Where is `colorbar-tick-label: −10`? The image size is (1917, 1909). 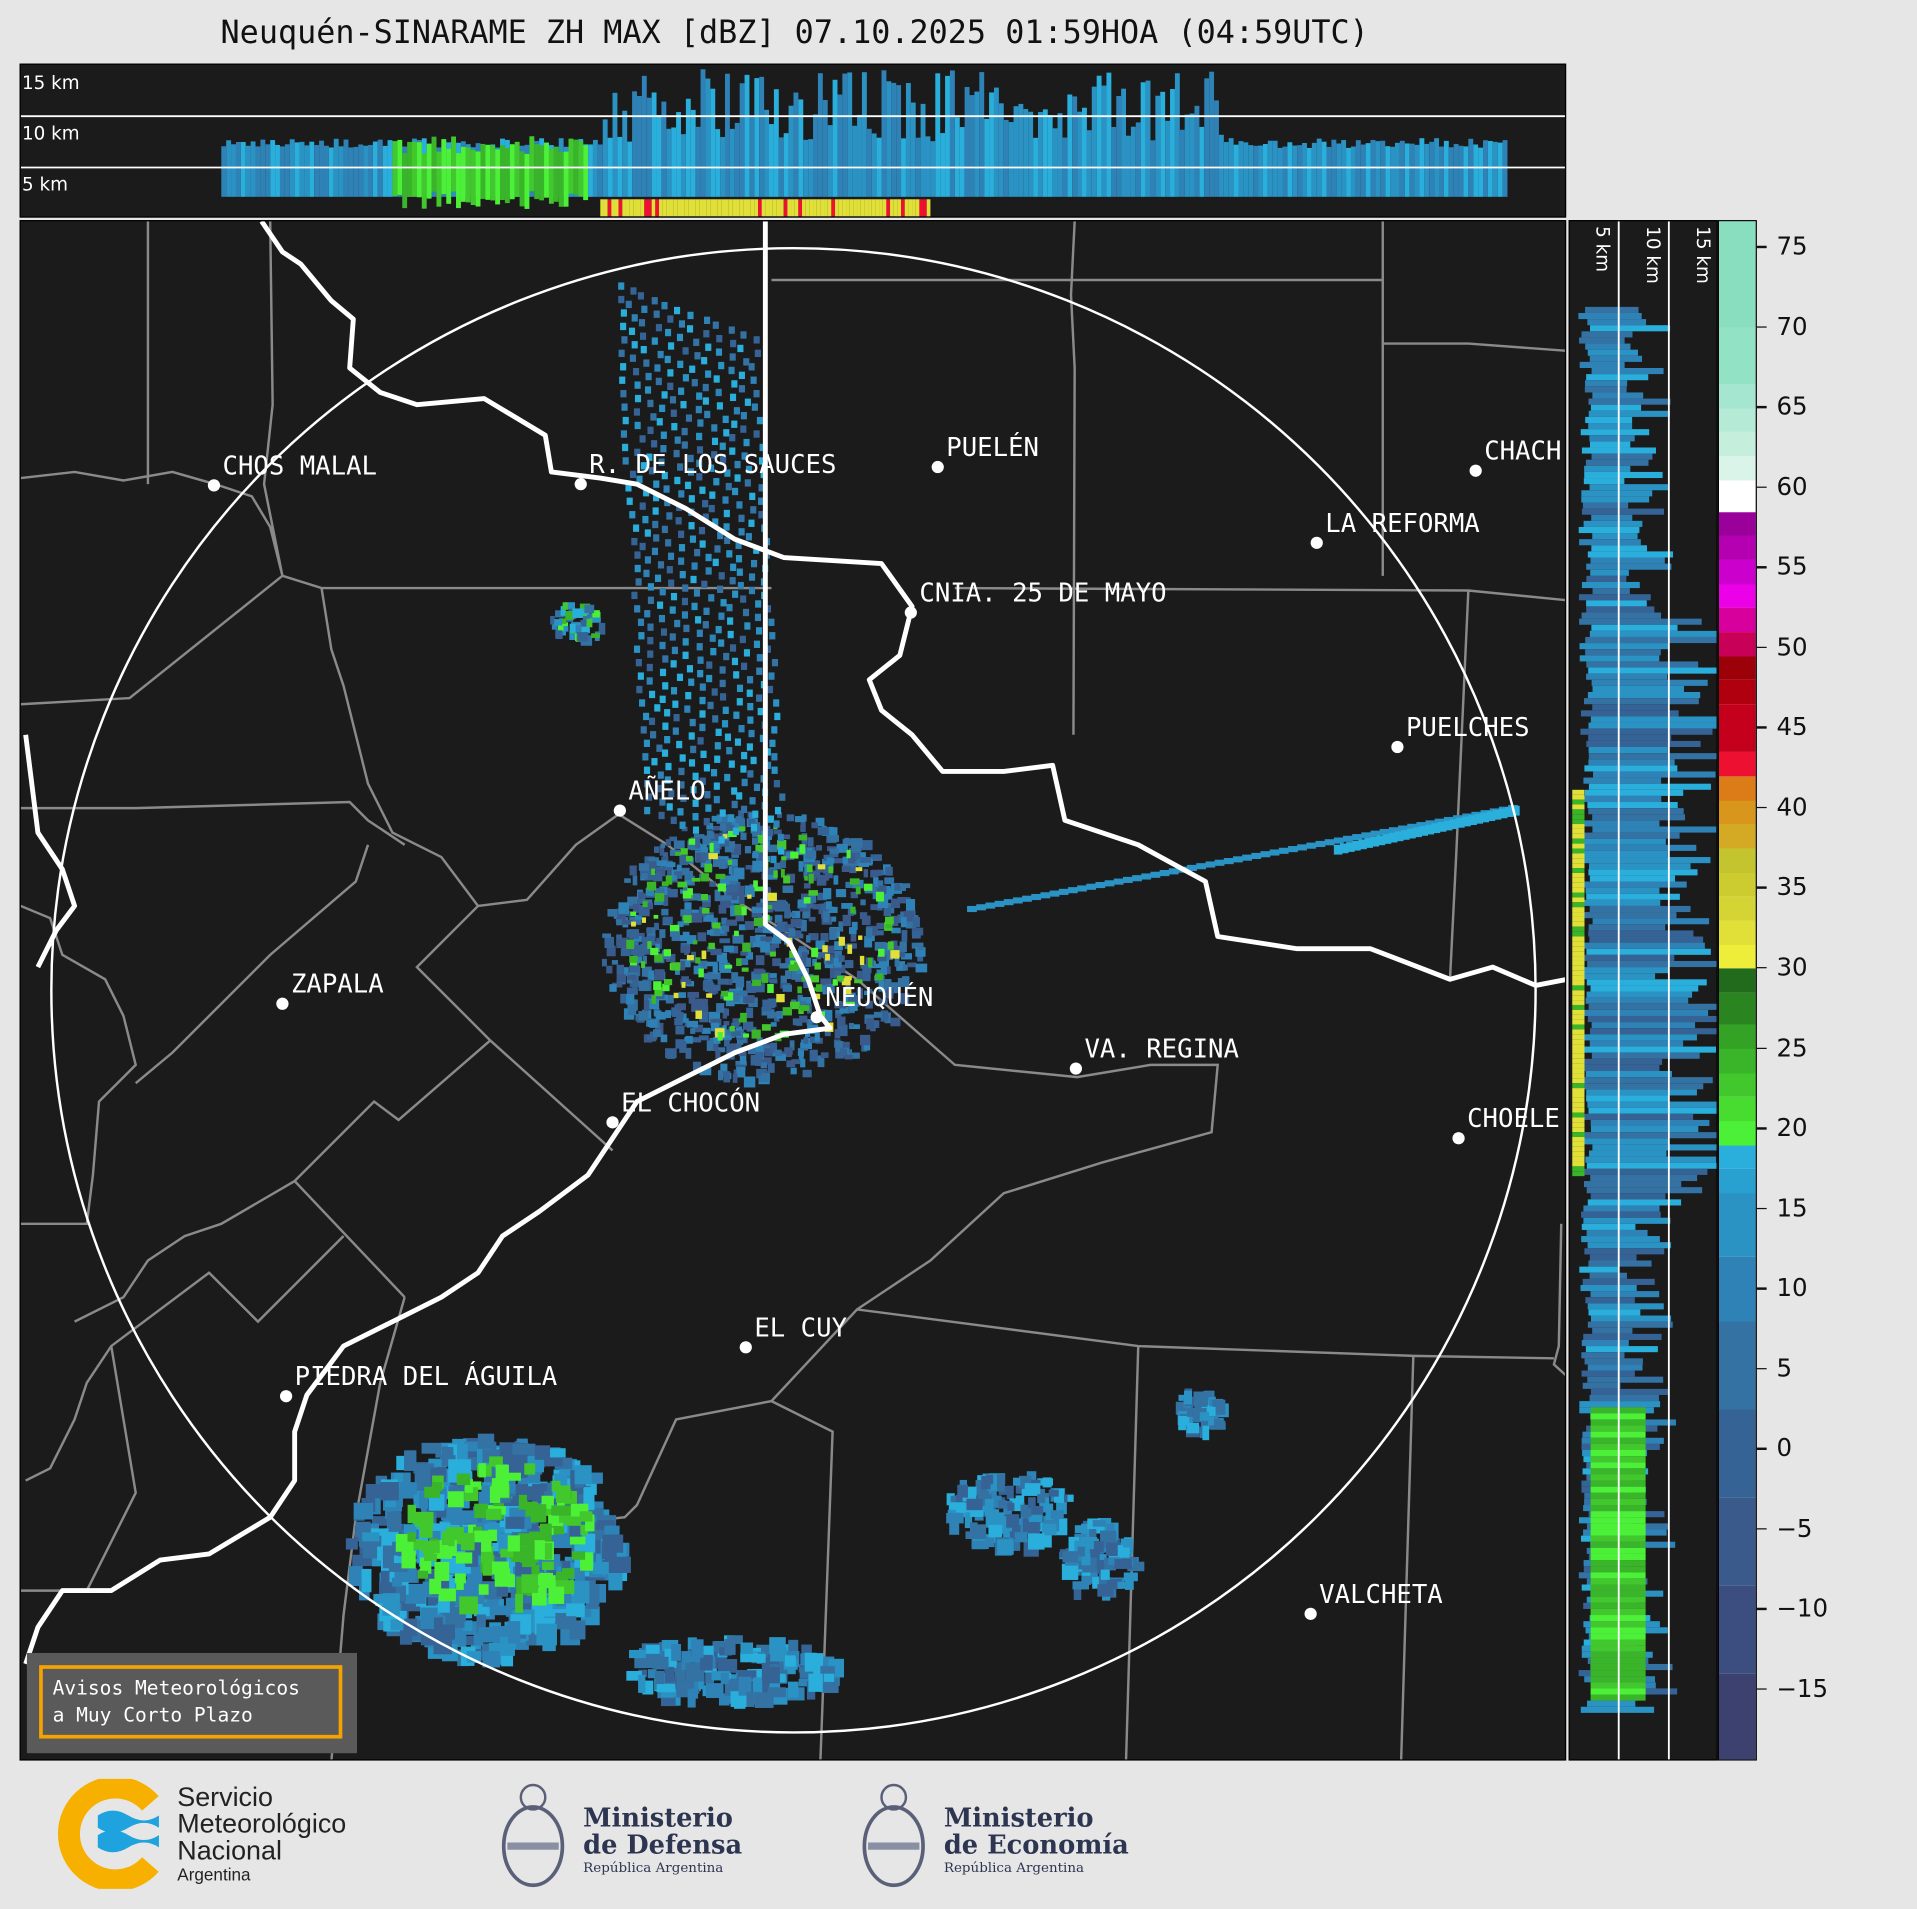
colorbar-tick-label: −10 is located at coordinates (1802, 1608).